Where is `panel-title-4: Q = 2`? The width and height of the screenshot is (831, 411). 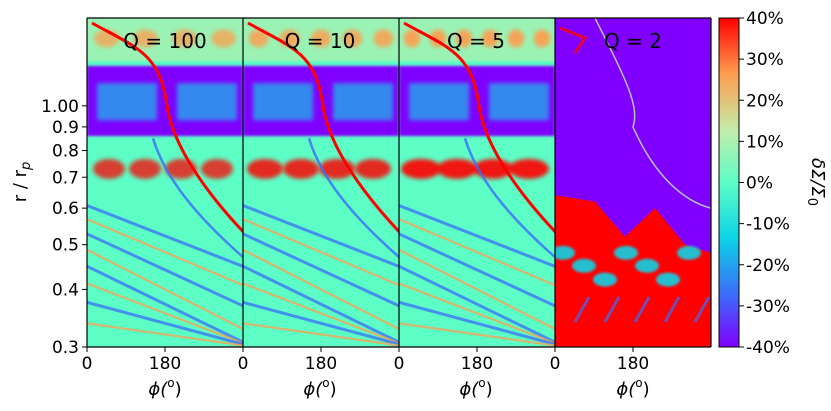 panel-title-4: Q = 2 is located at coordinates (633, 41).